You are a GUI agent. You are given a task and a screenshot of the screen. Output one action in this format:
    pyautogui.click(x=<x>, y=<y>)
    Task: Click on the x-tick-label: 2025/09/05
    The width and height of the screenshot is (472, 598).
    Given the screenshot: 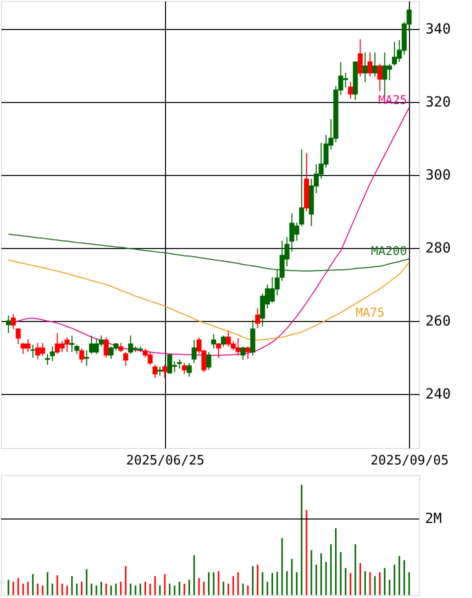 What is the action you would take?
    pyautogui.click(x=409, y=461)
    